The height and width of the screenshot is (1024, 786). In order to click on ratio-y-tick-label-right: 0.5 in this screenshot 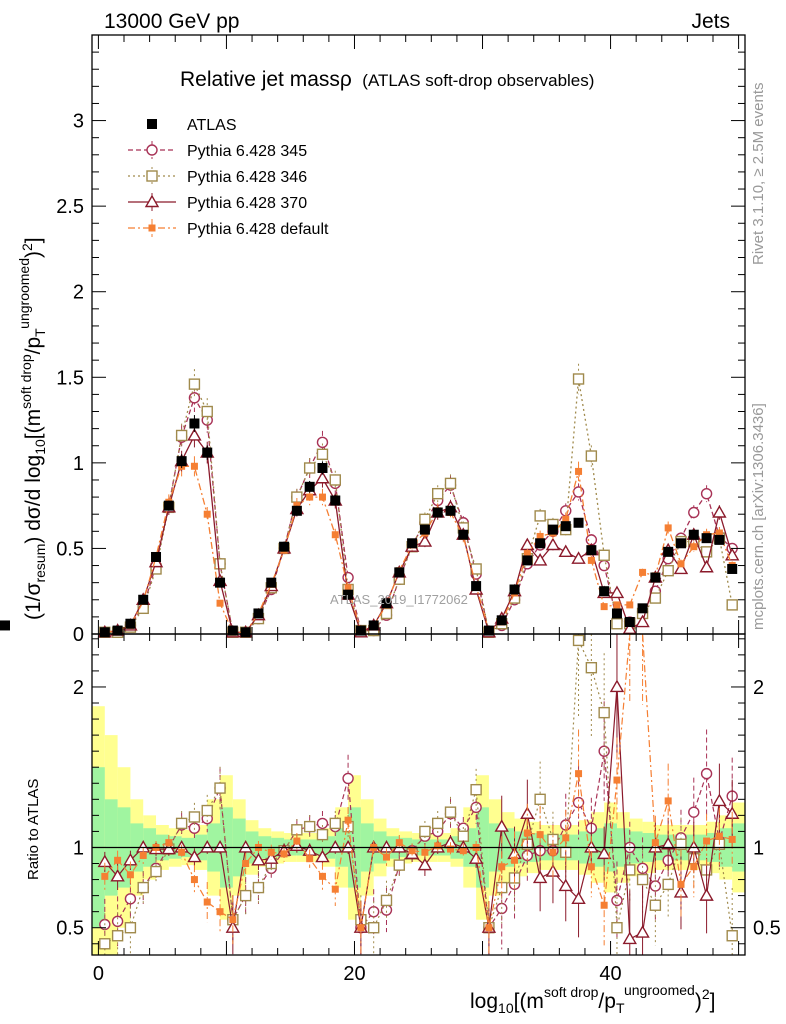, I will do `click(767, 929)`.